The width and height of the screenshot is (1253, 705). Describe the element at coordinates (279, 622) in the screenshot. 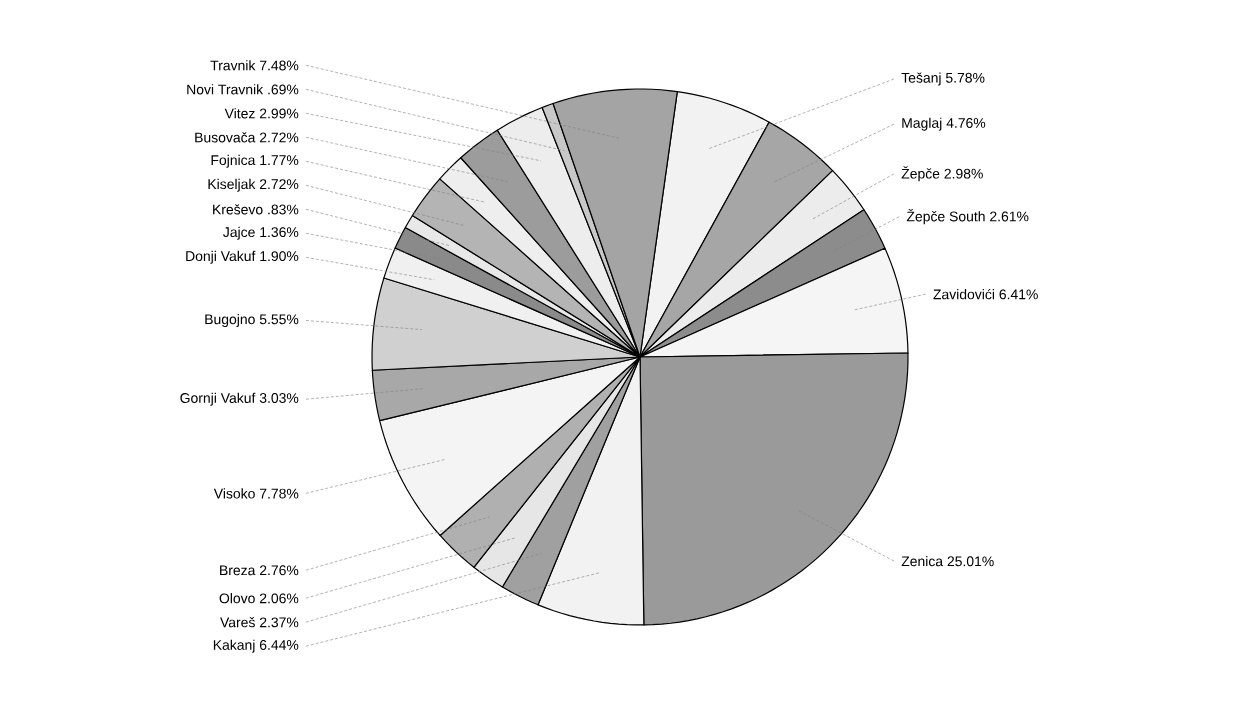

I see `data-label: 2.37%` at that location.